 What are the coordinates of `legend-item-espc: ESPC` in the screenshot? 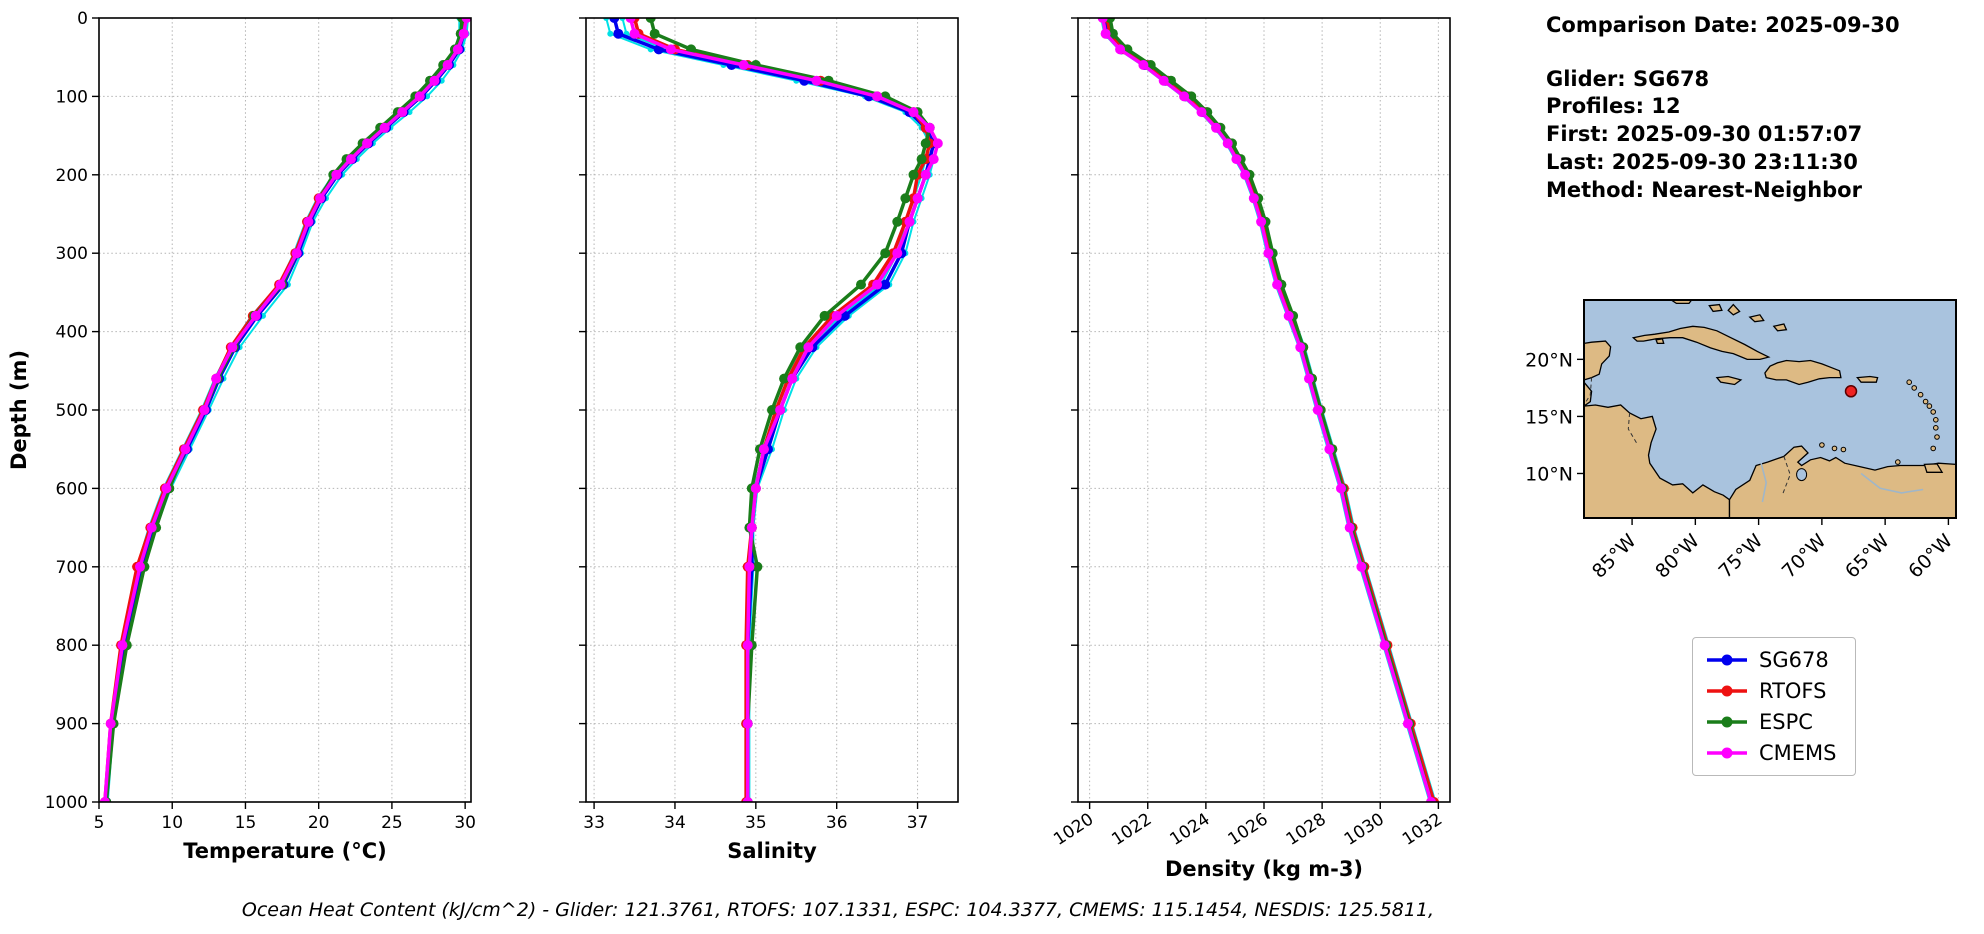 It's located at (1771, 722).